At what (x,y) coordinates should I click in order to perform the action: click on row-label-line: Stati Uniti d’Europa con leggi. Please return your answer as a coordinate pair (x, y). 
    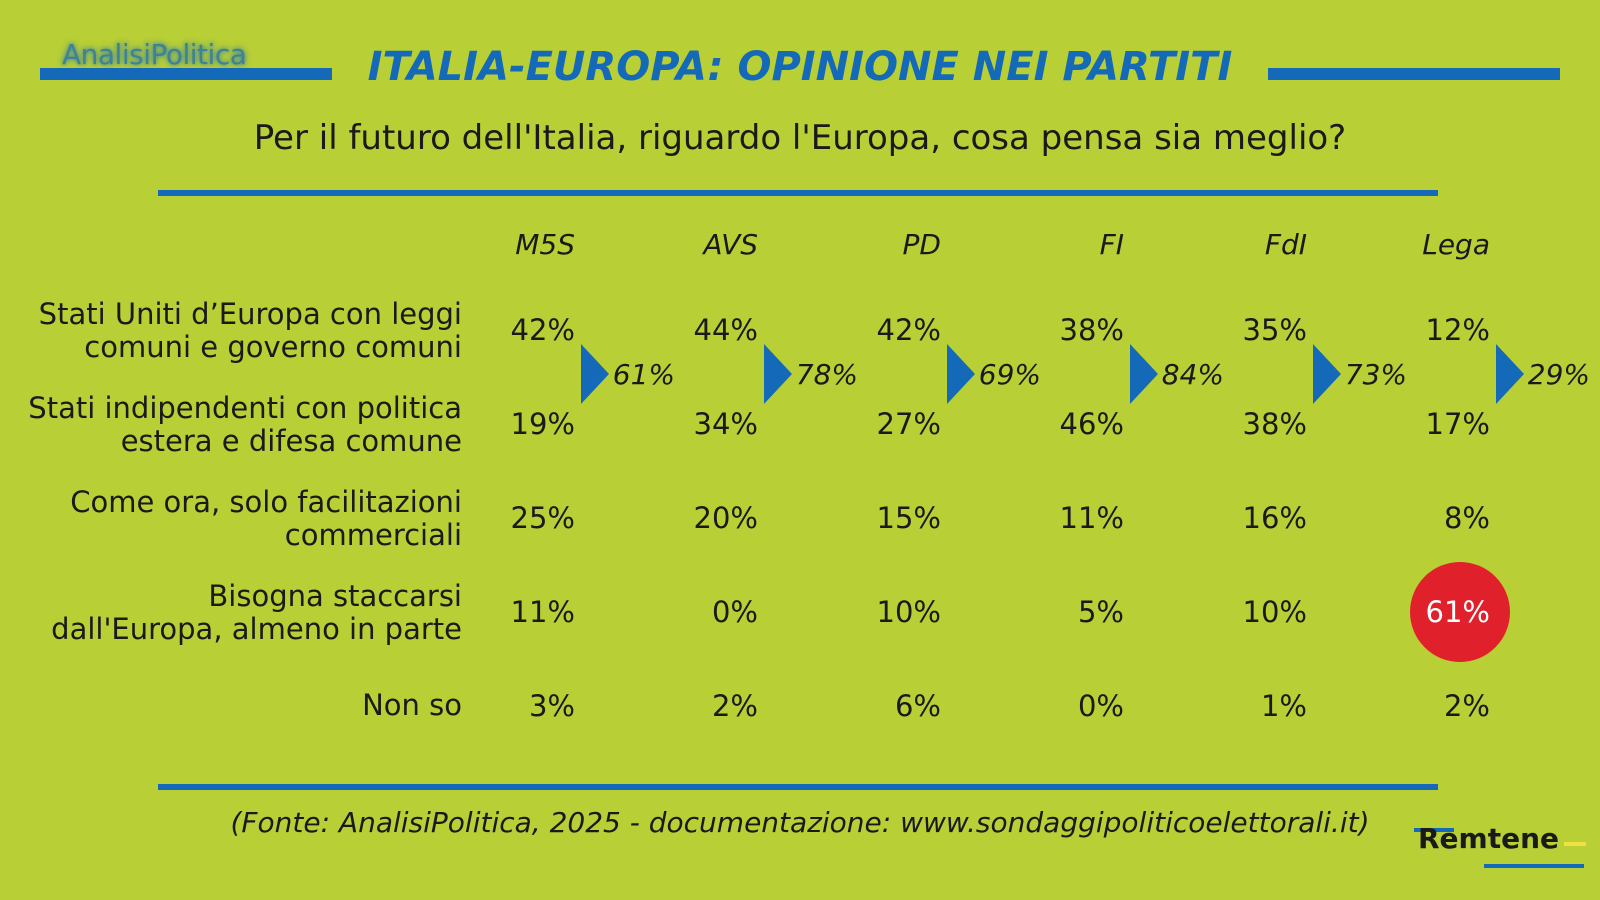
    Looking at the image, I should click on (250, 314).